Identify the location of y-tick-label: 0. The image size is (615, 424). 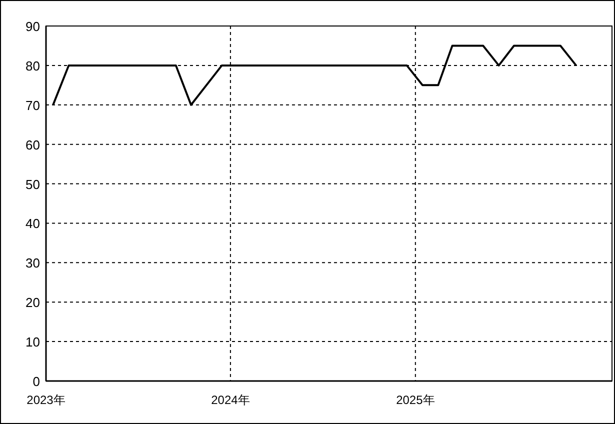
(36, 381).